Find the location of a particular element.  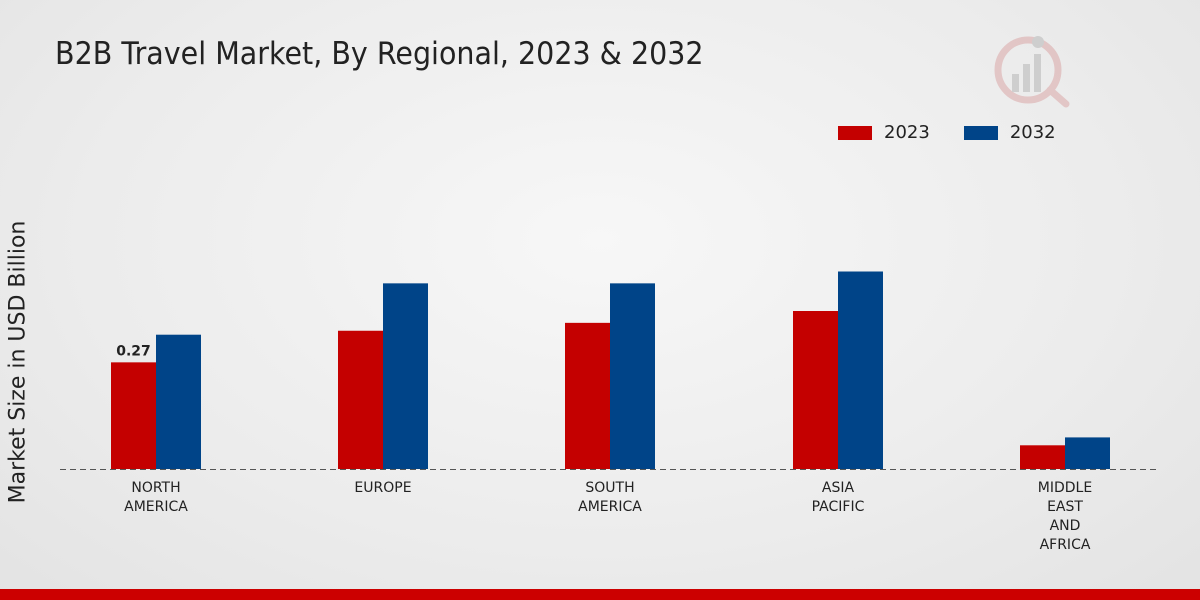

x-tick-label-middle-east-and-africa: MIDDLE EAST AND AFRICA is located at coordinates (1065, 516).